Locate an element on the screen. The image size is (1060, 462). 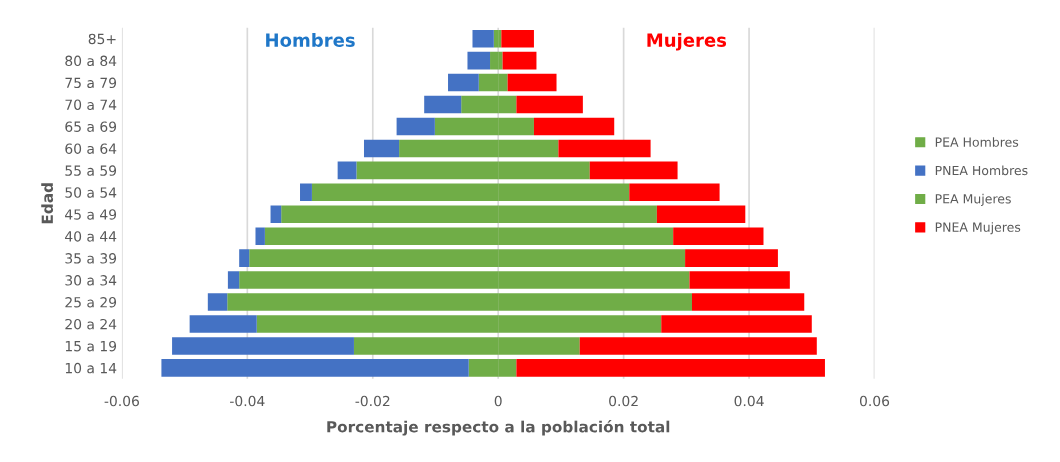
y-tick-label: 35 a 39 is located at coordinates (91, 258).